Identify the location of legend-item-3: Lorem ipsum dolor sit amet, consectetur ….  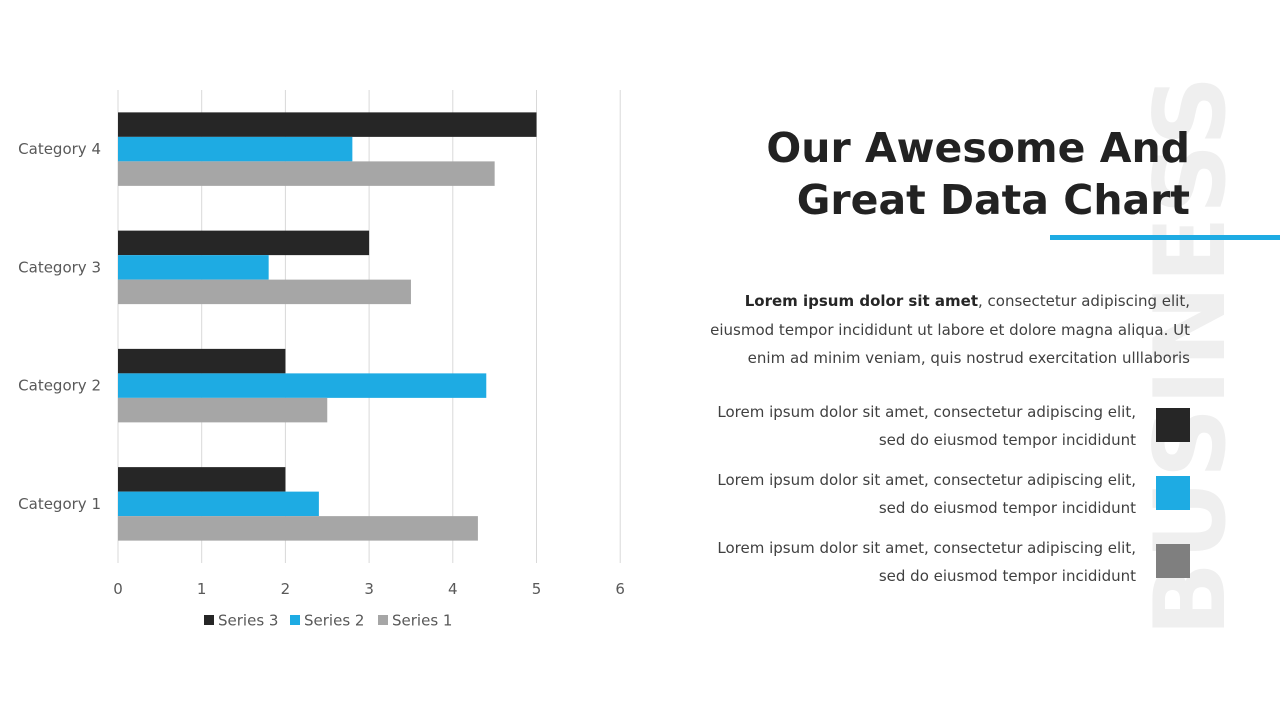
(906, 562).